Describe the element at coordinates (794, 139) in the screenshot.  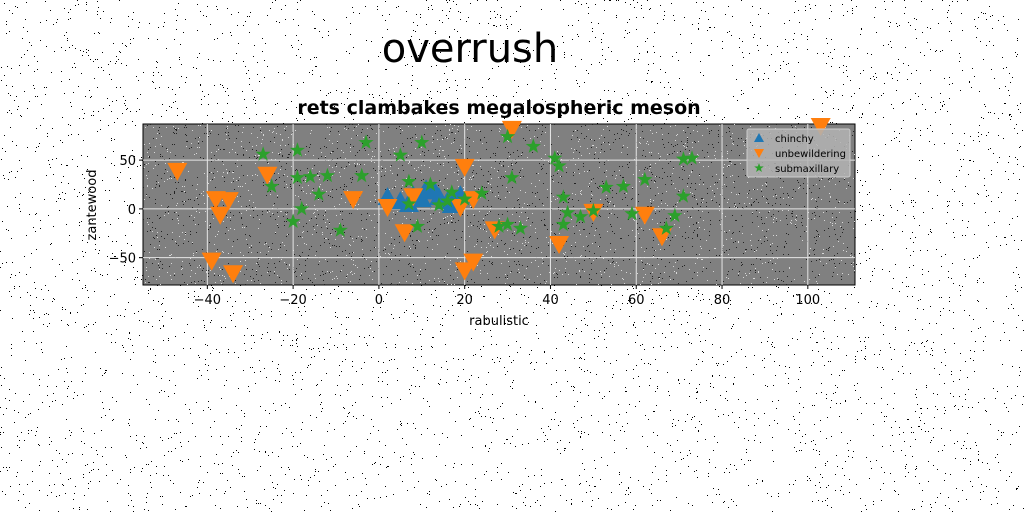
I see `legend-label-chinchy: chinchy` at that location.